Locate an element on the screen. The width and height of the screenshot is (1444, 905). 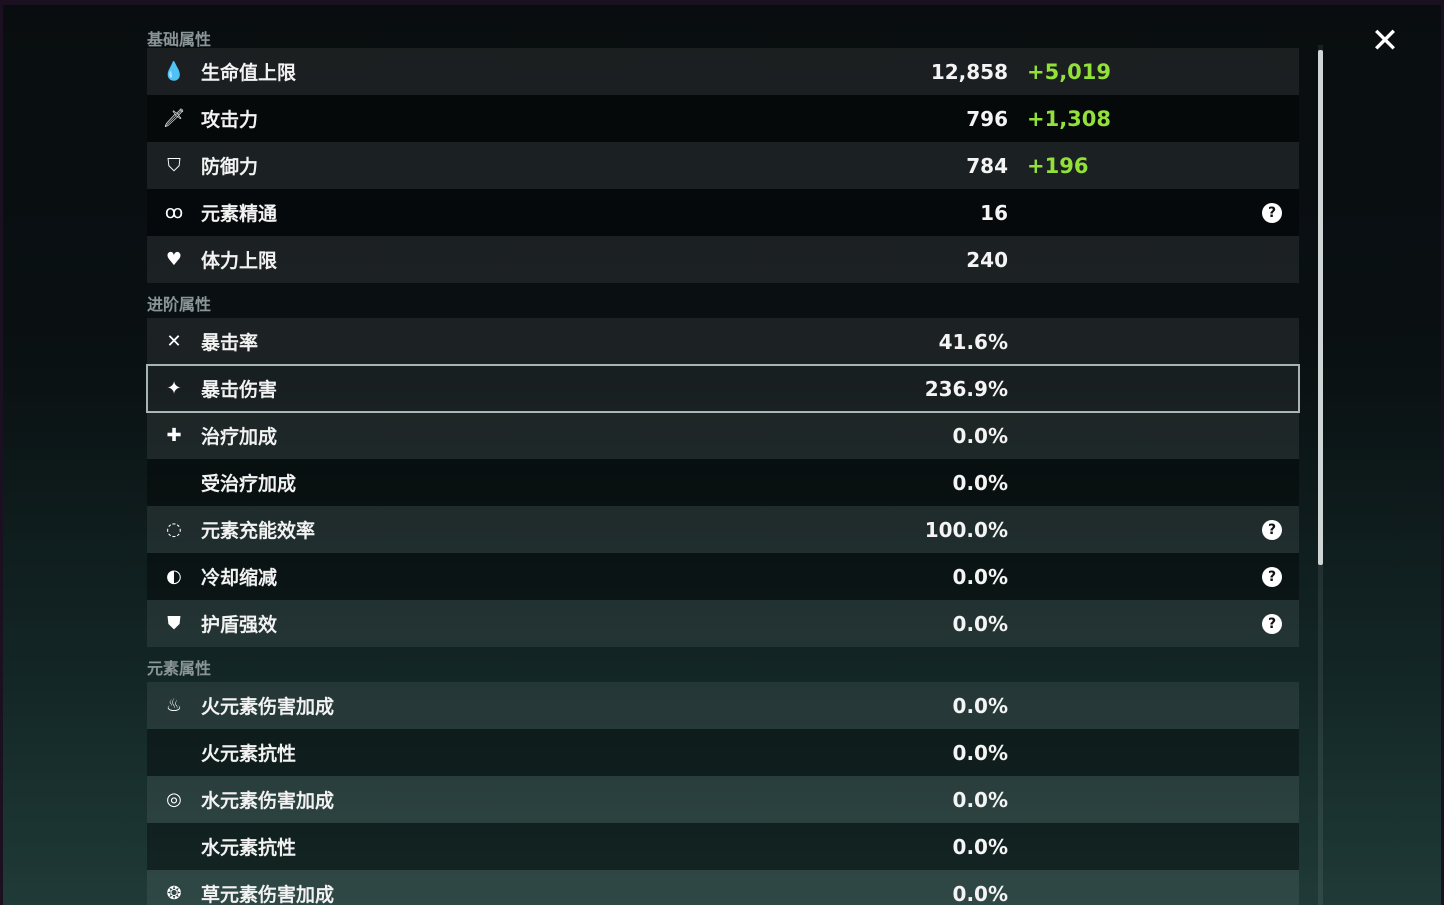
stat-row: ◌ 元素充能效率 100.0%? is located at coordinates (723, 529).